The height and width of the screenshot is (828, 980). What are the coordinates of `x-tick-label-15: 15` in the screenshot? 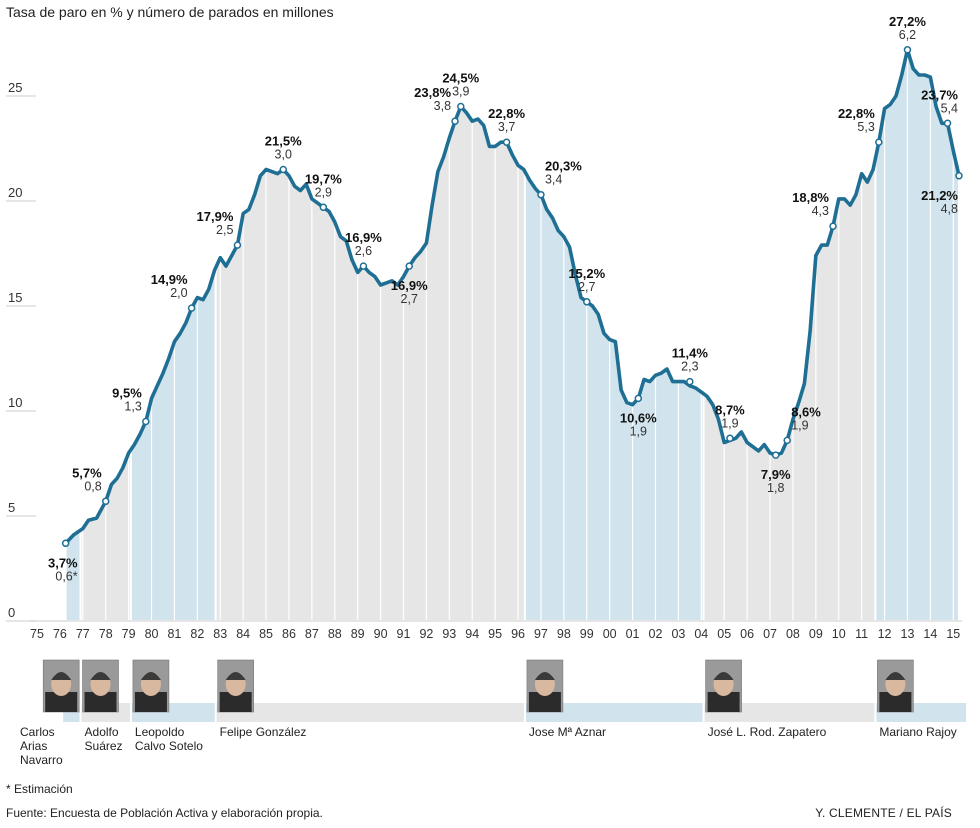 It's located at (953, 634).